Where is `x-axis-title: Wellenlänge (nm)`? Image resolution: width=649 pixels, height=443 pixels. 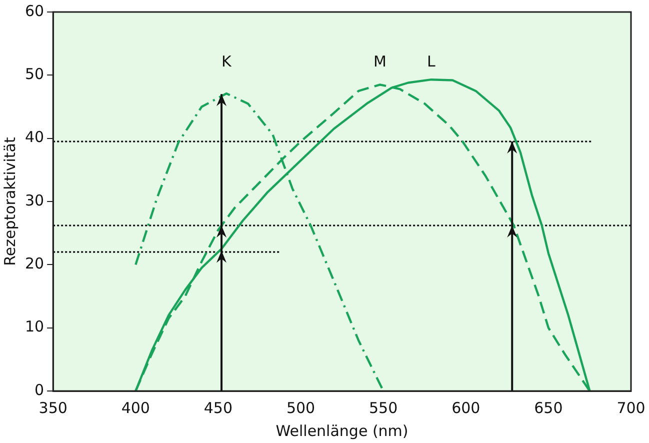
x-axis-title: Wellenlänge (nm) is located at coordinates (342, 431).